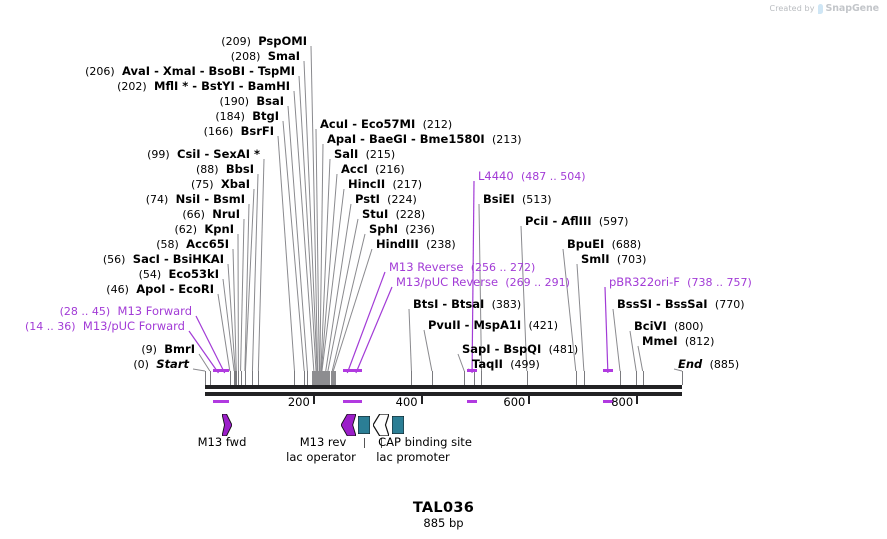 The image size is (887, 539). What do you see at coordinates (381, 425) in the screenshot?
I see `track-feature-arrow-left-outline` at bounding box center [381, 425].